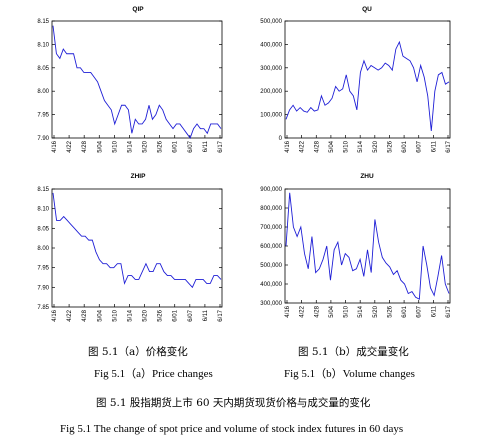 This screenshot has width=478, height=437. Describe the element at coordinates (43, 308) in the screenshot. I see `y-tick-label: 7.85` at that location.